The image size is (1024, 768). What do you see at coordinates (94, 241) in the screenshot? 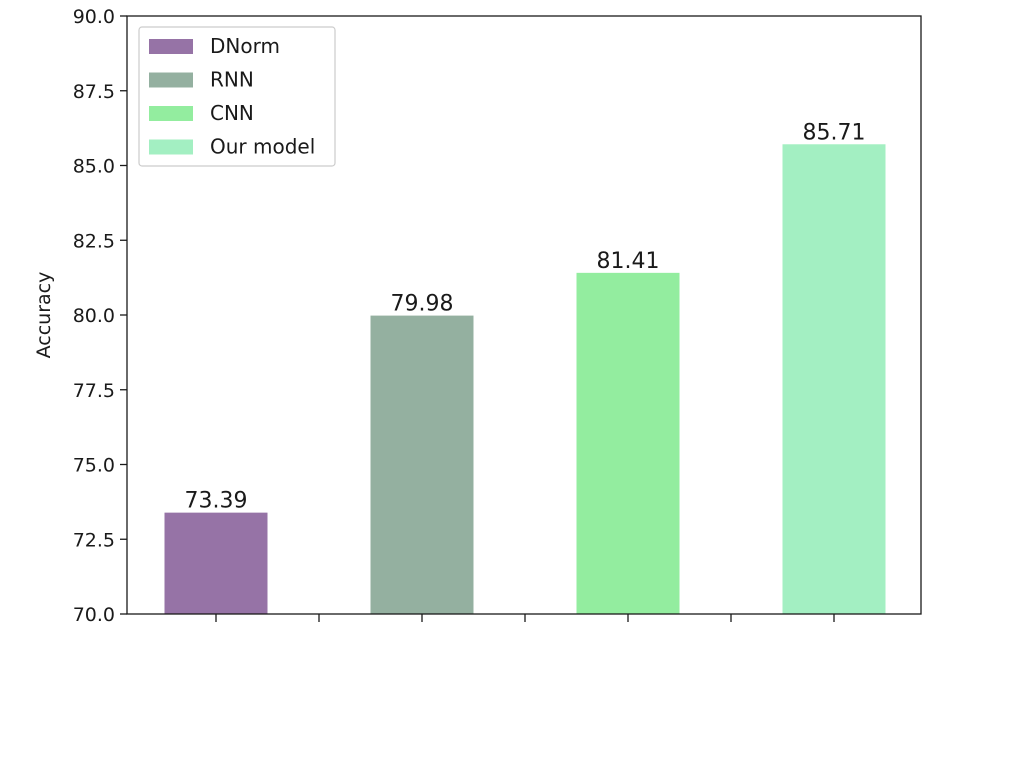
I see `y-tick-label: 82.5` at bounding box center [94, 241].